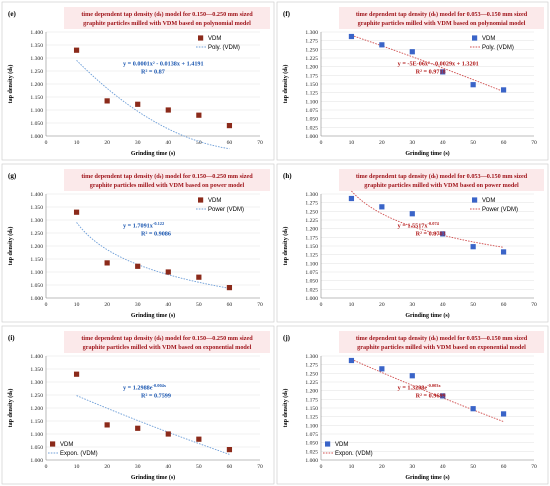 The height and width of the screenshot is (486, 550). I want to click on legend-trend-label: Poly. (VDM), so click(498, 48).